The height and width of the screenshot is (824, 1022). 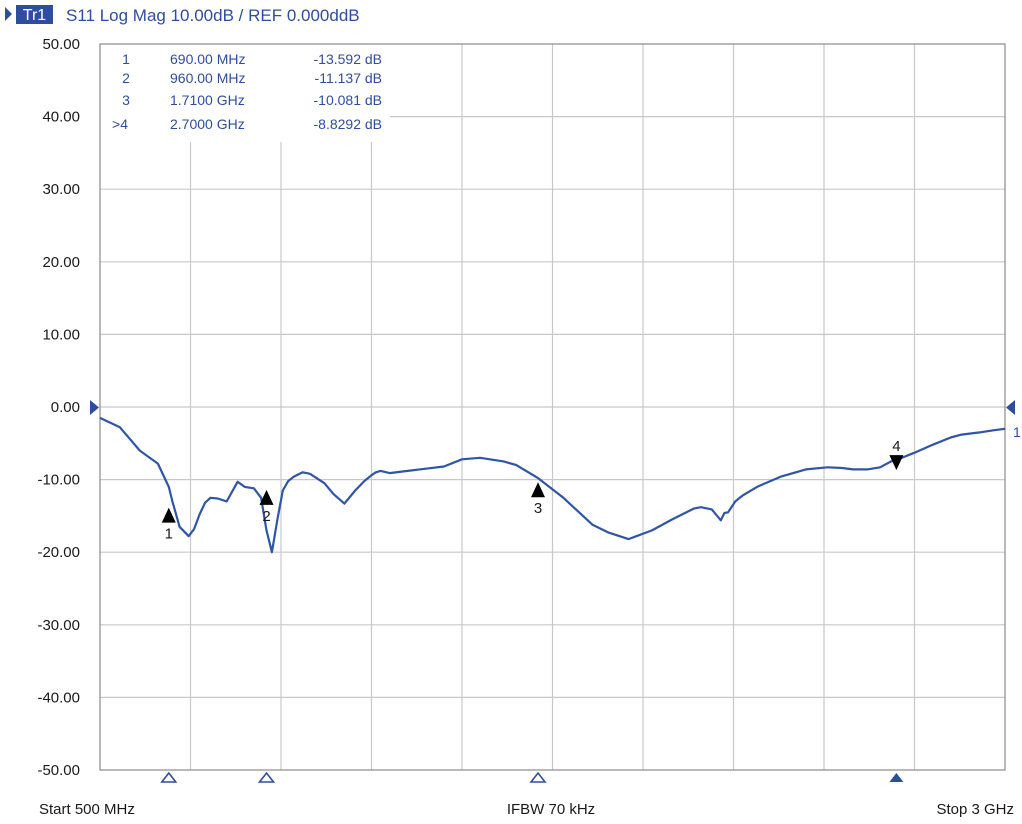 I want to click on y-tick-label: 20.00, so click(x=61, y=262).